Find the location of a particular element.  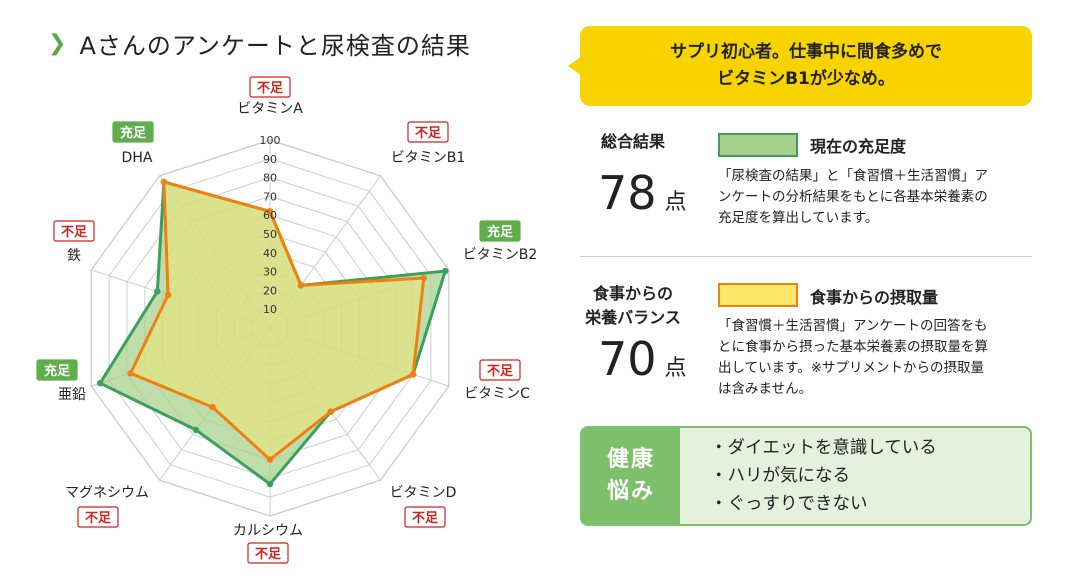

bubble-line-2: ビタミンB1が少なめ。 is located at coordinates (806, 79).